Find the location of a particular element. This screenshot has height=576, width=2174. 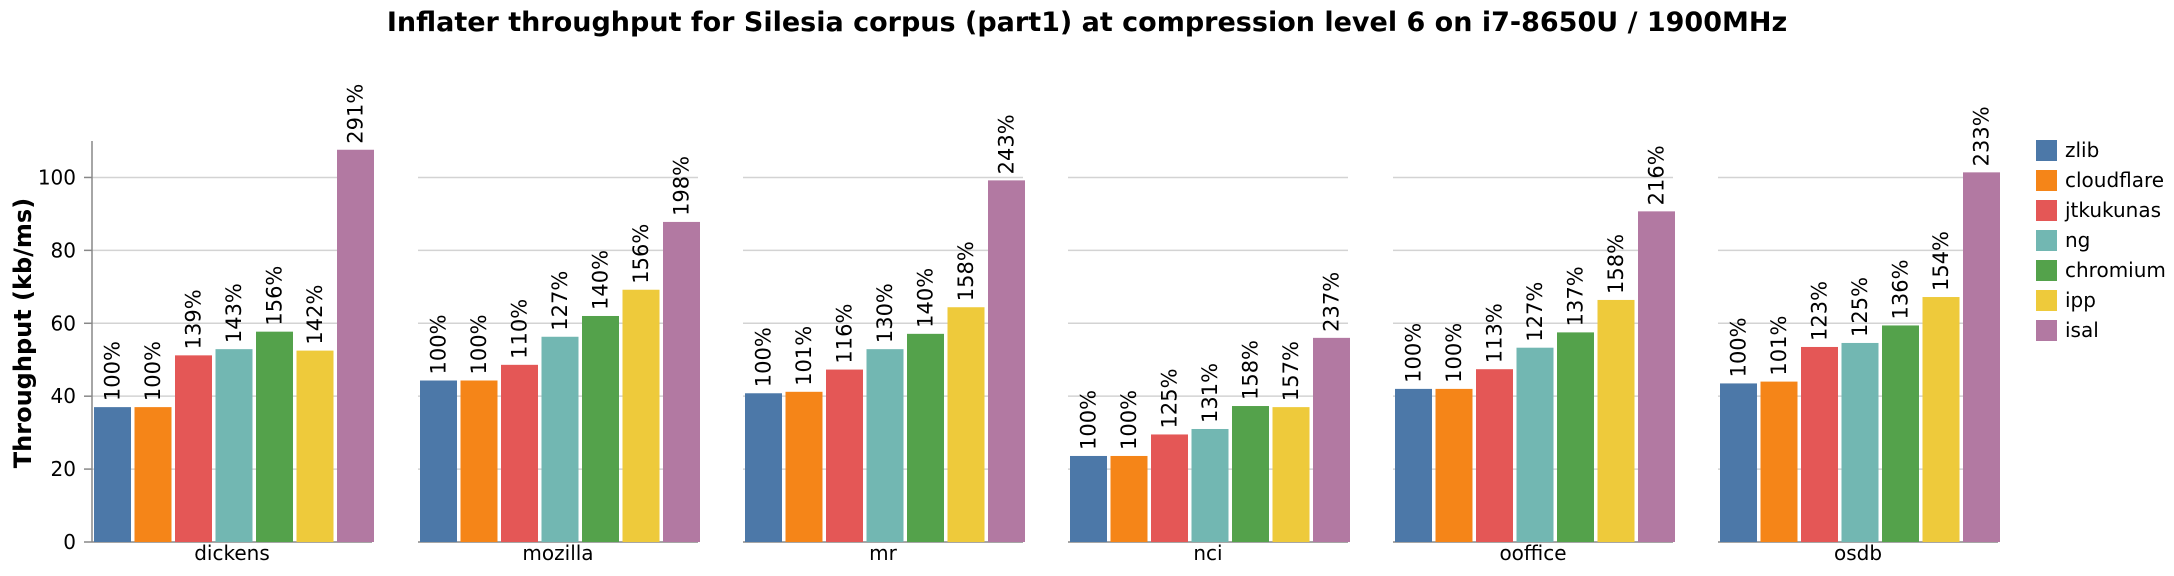

data-label: 216% is located at coordinates (1657, 175).